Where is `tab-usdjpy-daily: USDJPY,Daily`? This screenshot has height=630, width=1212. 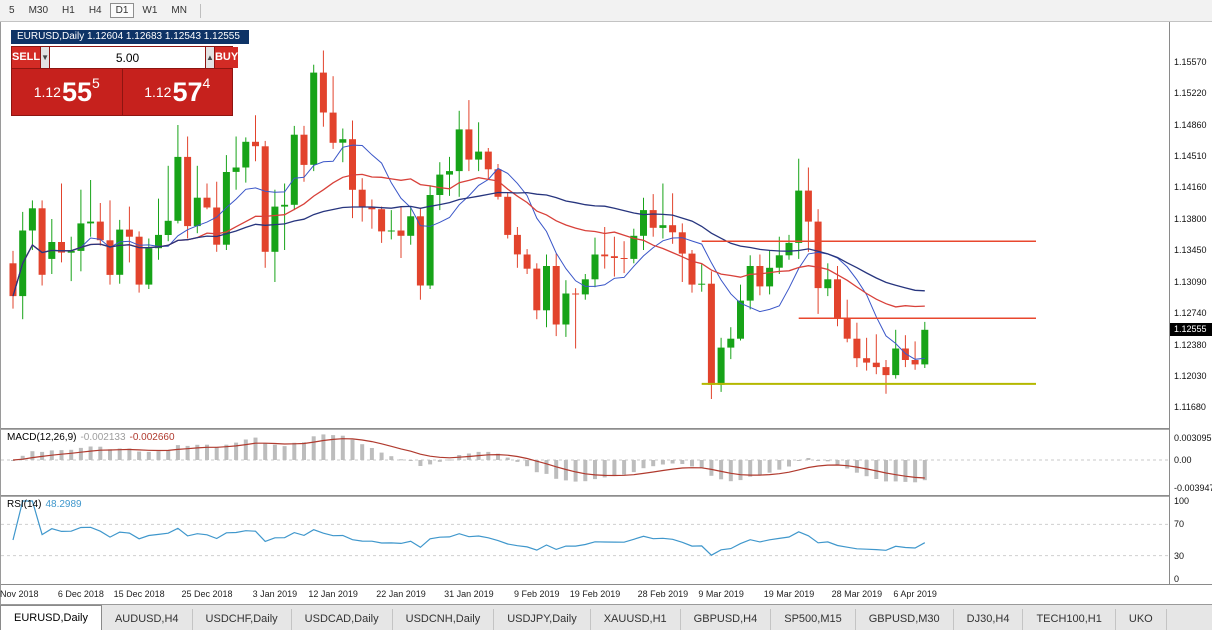
tab-usdjpy-daily: USDJPY,Daily is located at coordinates (542, 619).